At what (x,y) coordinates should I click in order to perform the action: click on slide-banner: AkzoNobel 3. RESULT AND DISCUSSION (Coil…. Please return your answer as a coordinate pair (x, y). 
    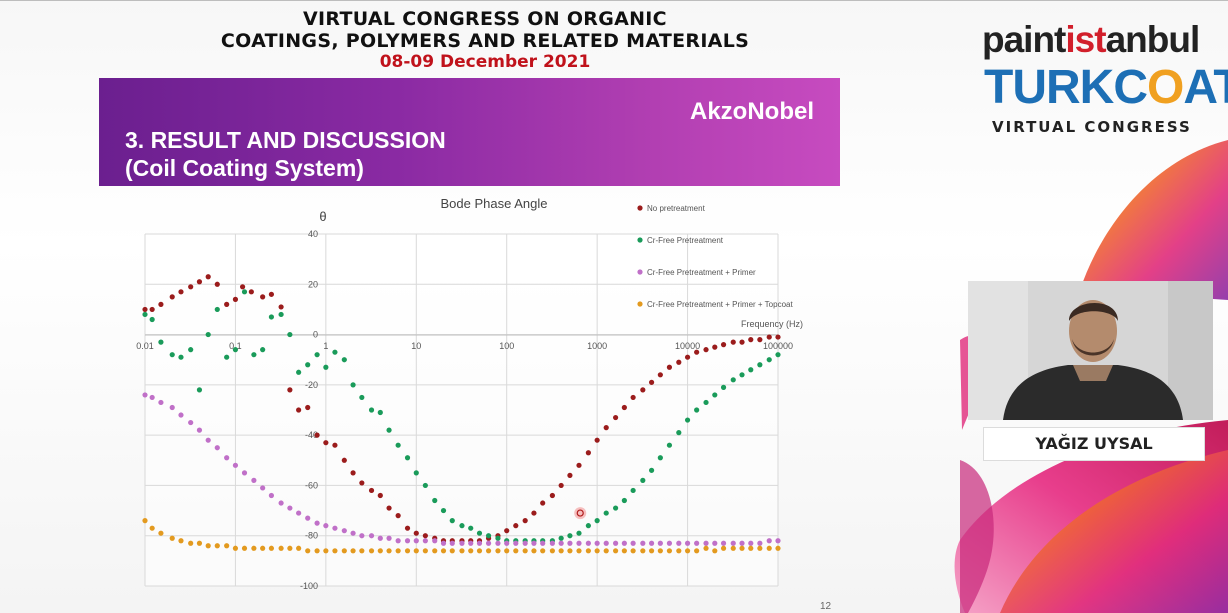
    Looking at the image, I should click on (469, 132).